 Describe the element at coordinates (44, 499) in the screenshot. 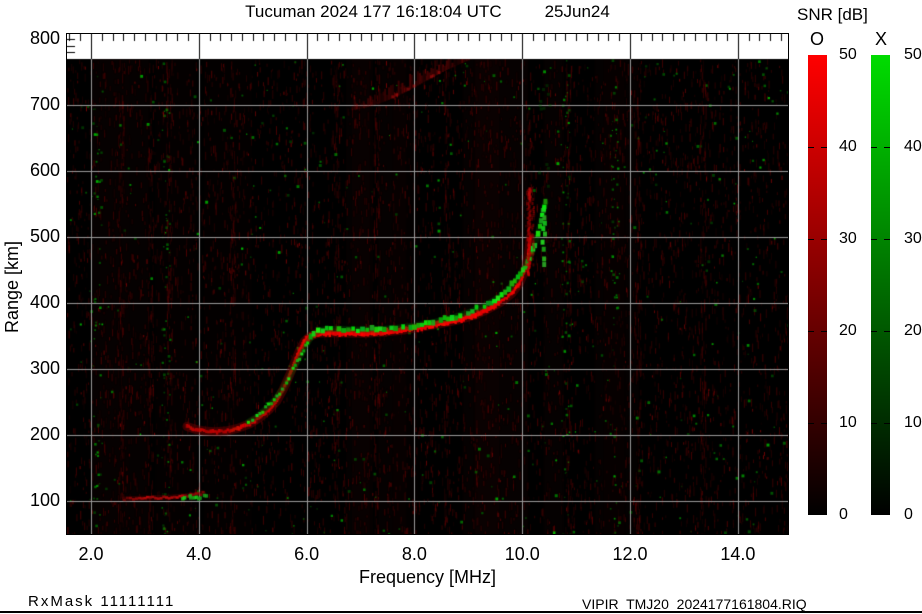

I see `y-tick-100: 100` at that location.